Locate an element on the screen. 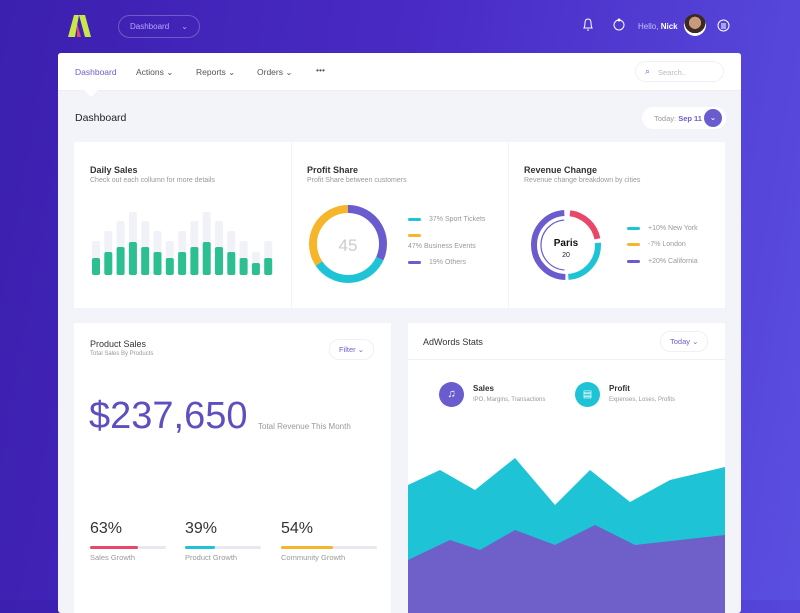 The height and width of the screenshot is (613, 800). card-title: Profit Share is located at coordinates (333, 170).